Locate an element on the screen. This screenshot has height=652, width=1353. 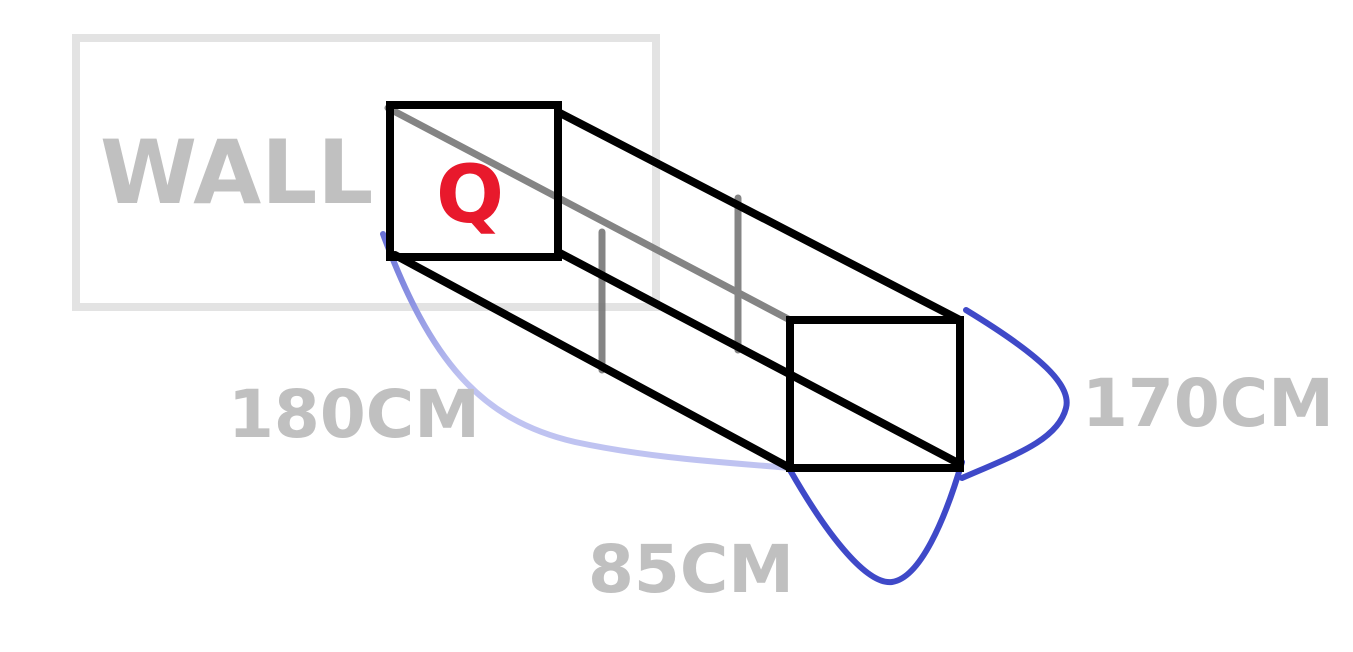
hidden-diagonal-edge is located at coordinates (589, 214).